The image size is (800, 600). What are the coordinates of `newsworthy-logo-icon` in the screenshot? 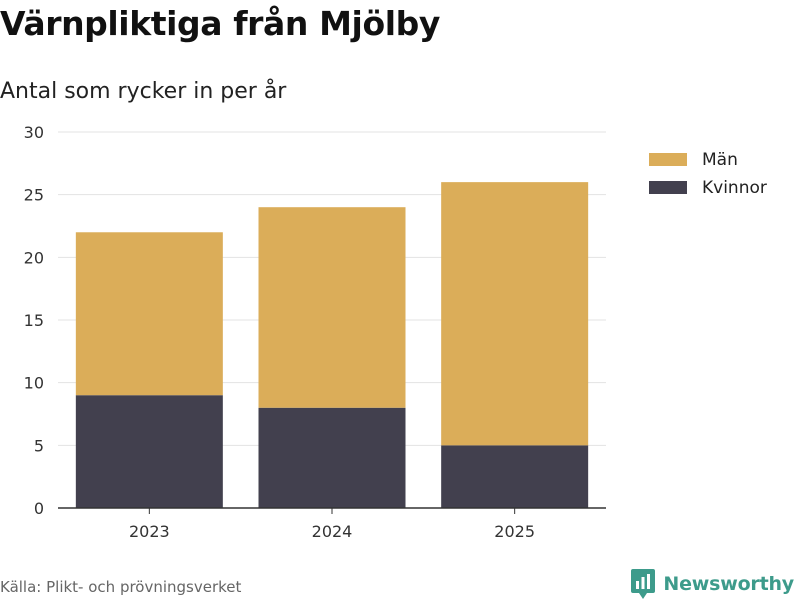 It's located at (643, 584).